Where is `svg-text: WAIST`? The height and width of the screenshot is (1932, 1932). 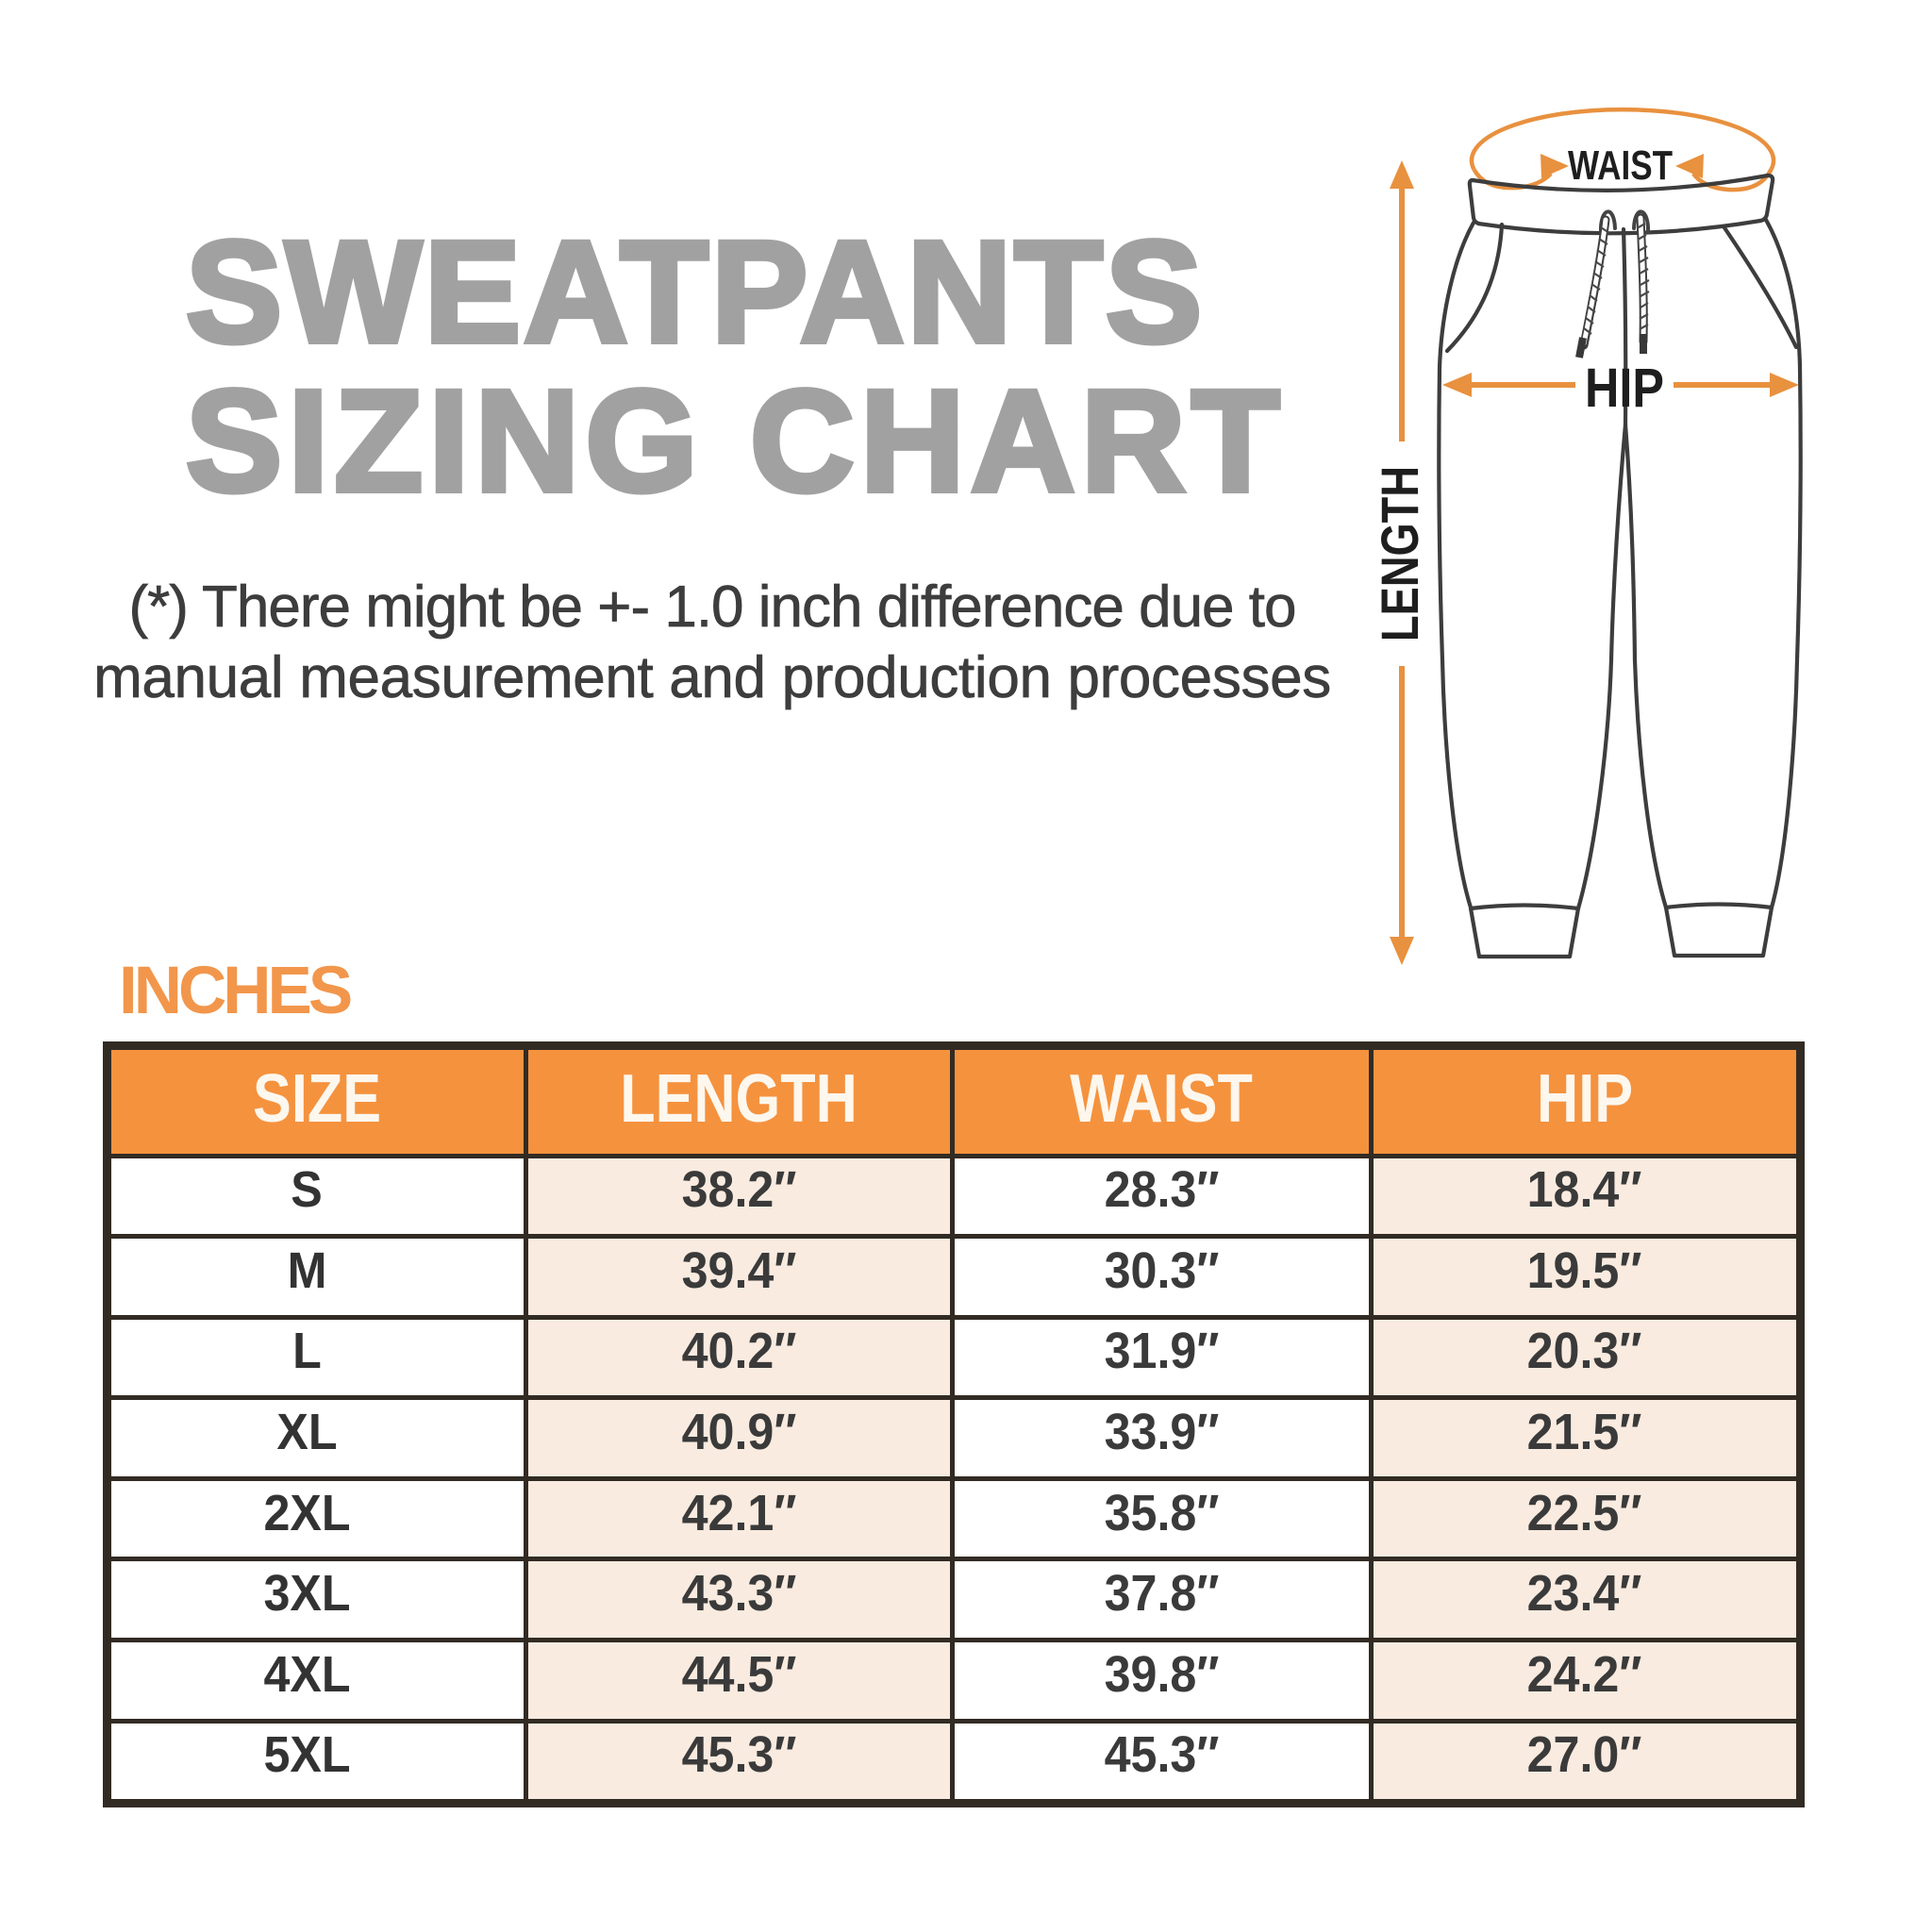
svg-text: WAIST is located at coordinates (1621, 165).